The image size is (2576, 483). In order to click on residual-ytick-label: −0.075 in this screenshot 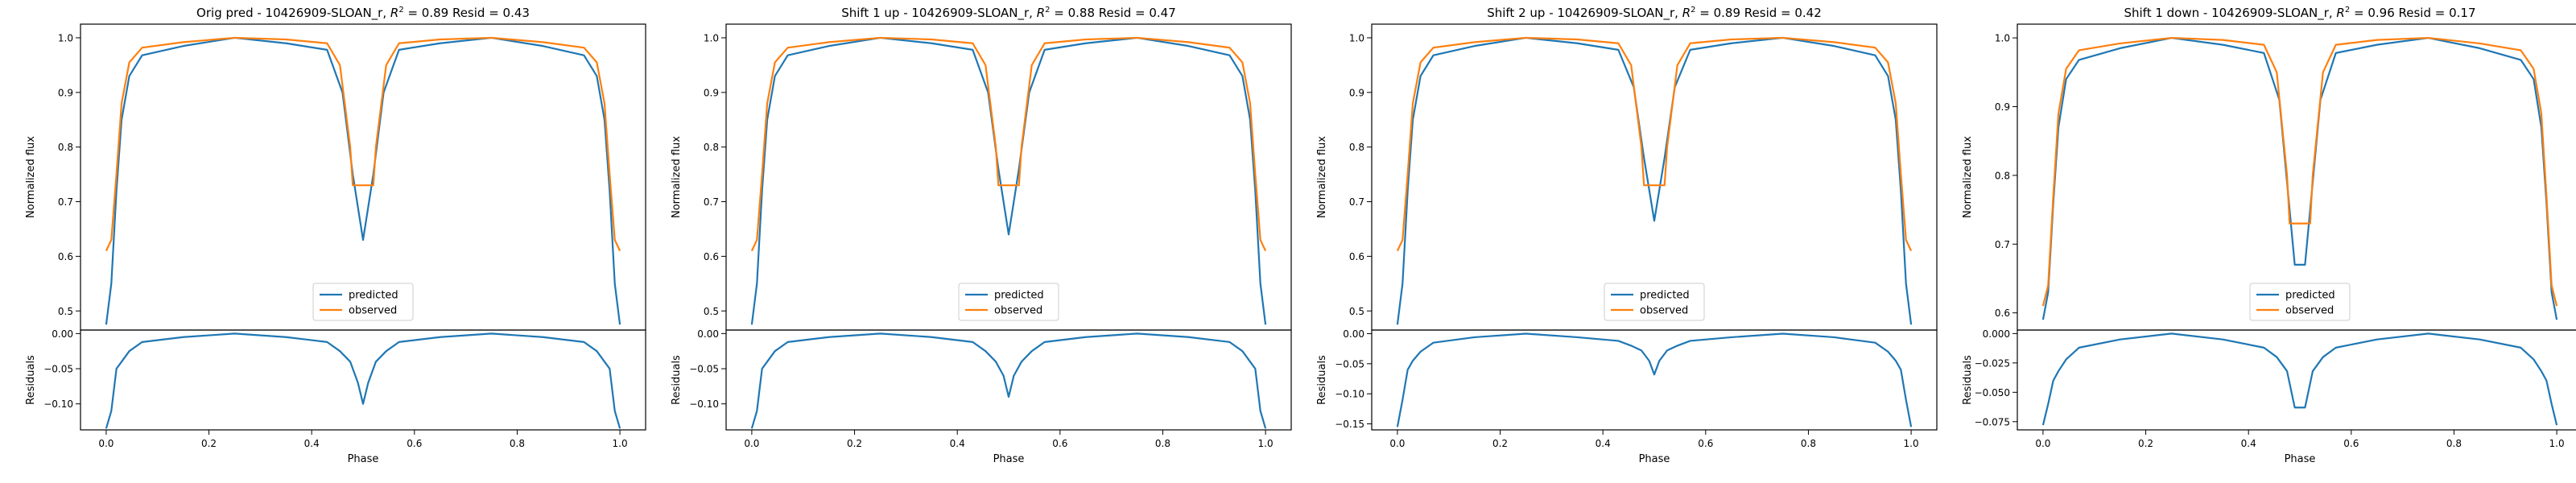, I will do `click(1992, 422)`.